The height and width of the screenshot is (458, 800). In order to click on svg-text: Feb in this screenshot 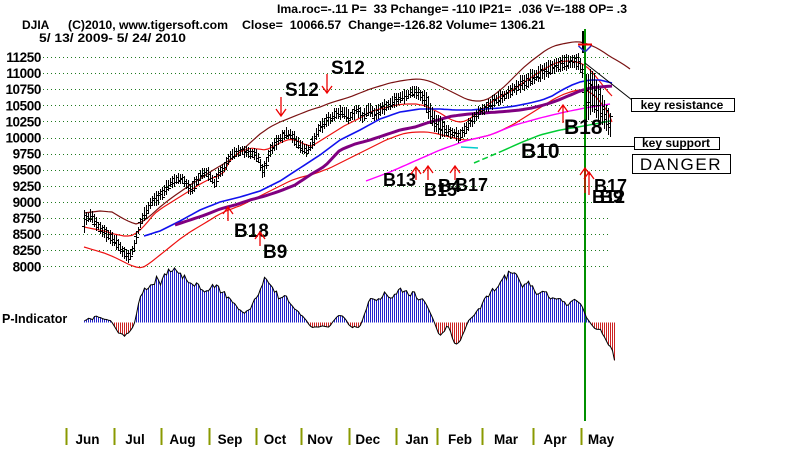, I will do `click(460, 439)`.